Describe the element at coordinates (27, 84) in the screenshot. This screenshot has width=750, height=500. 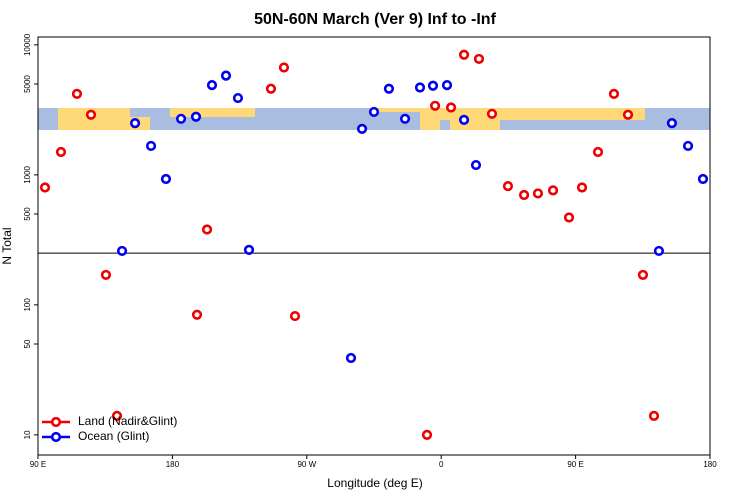
I see `y-tick-label: 5000` at that location.